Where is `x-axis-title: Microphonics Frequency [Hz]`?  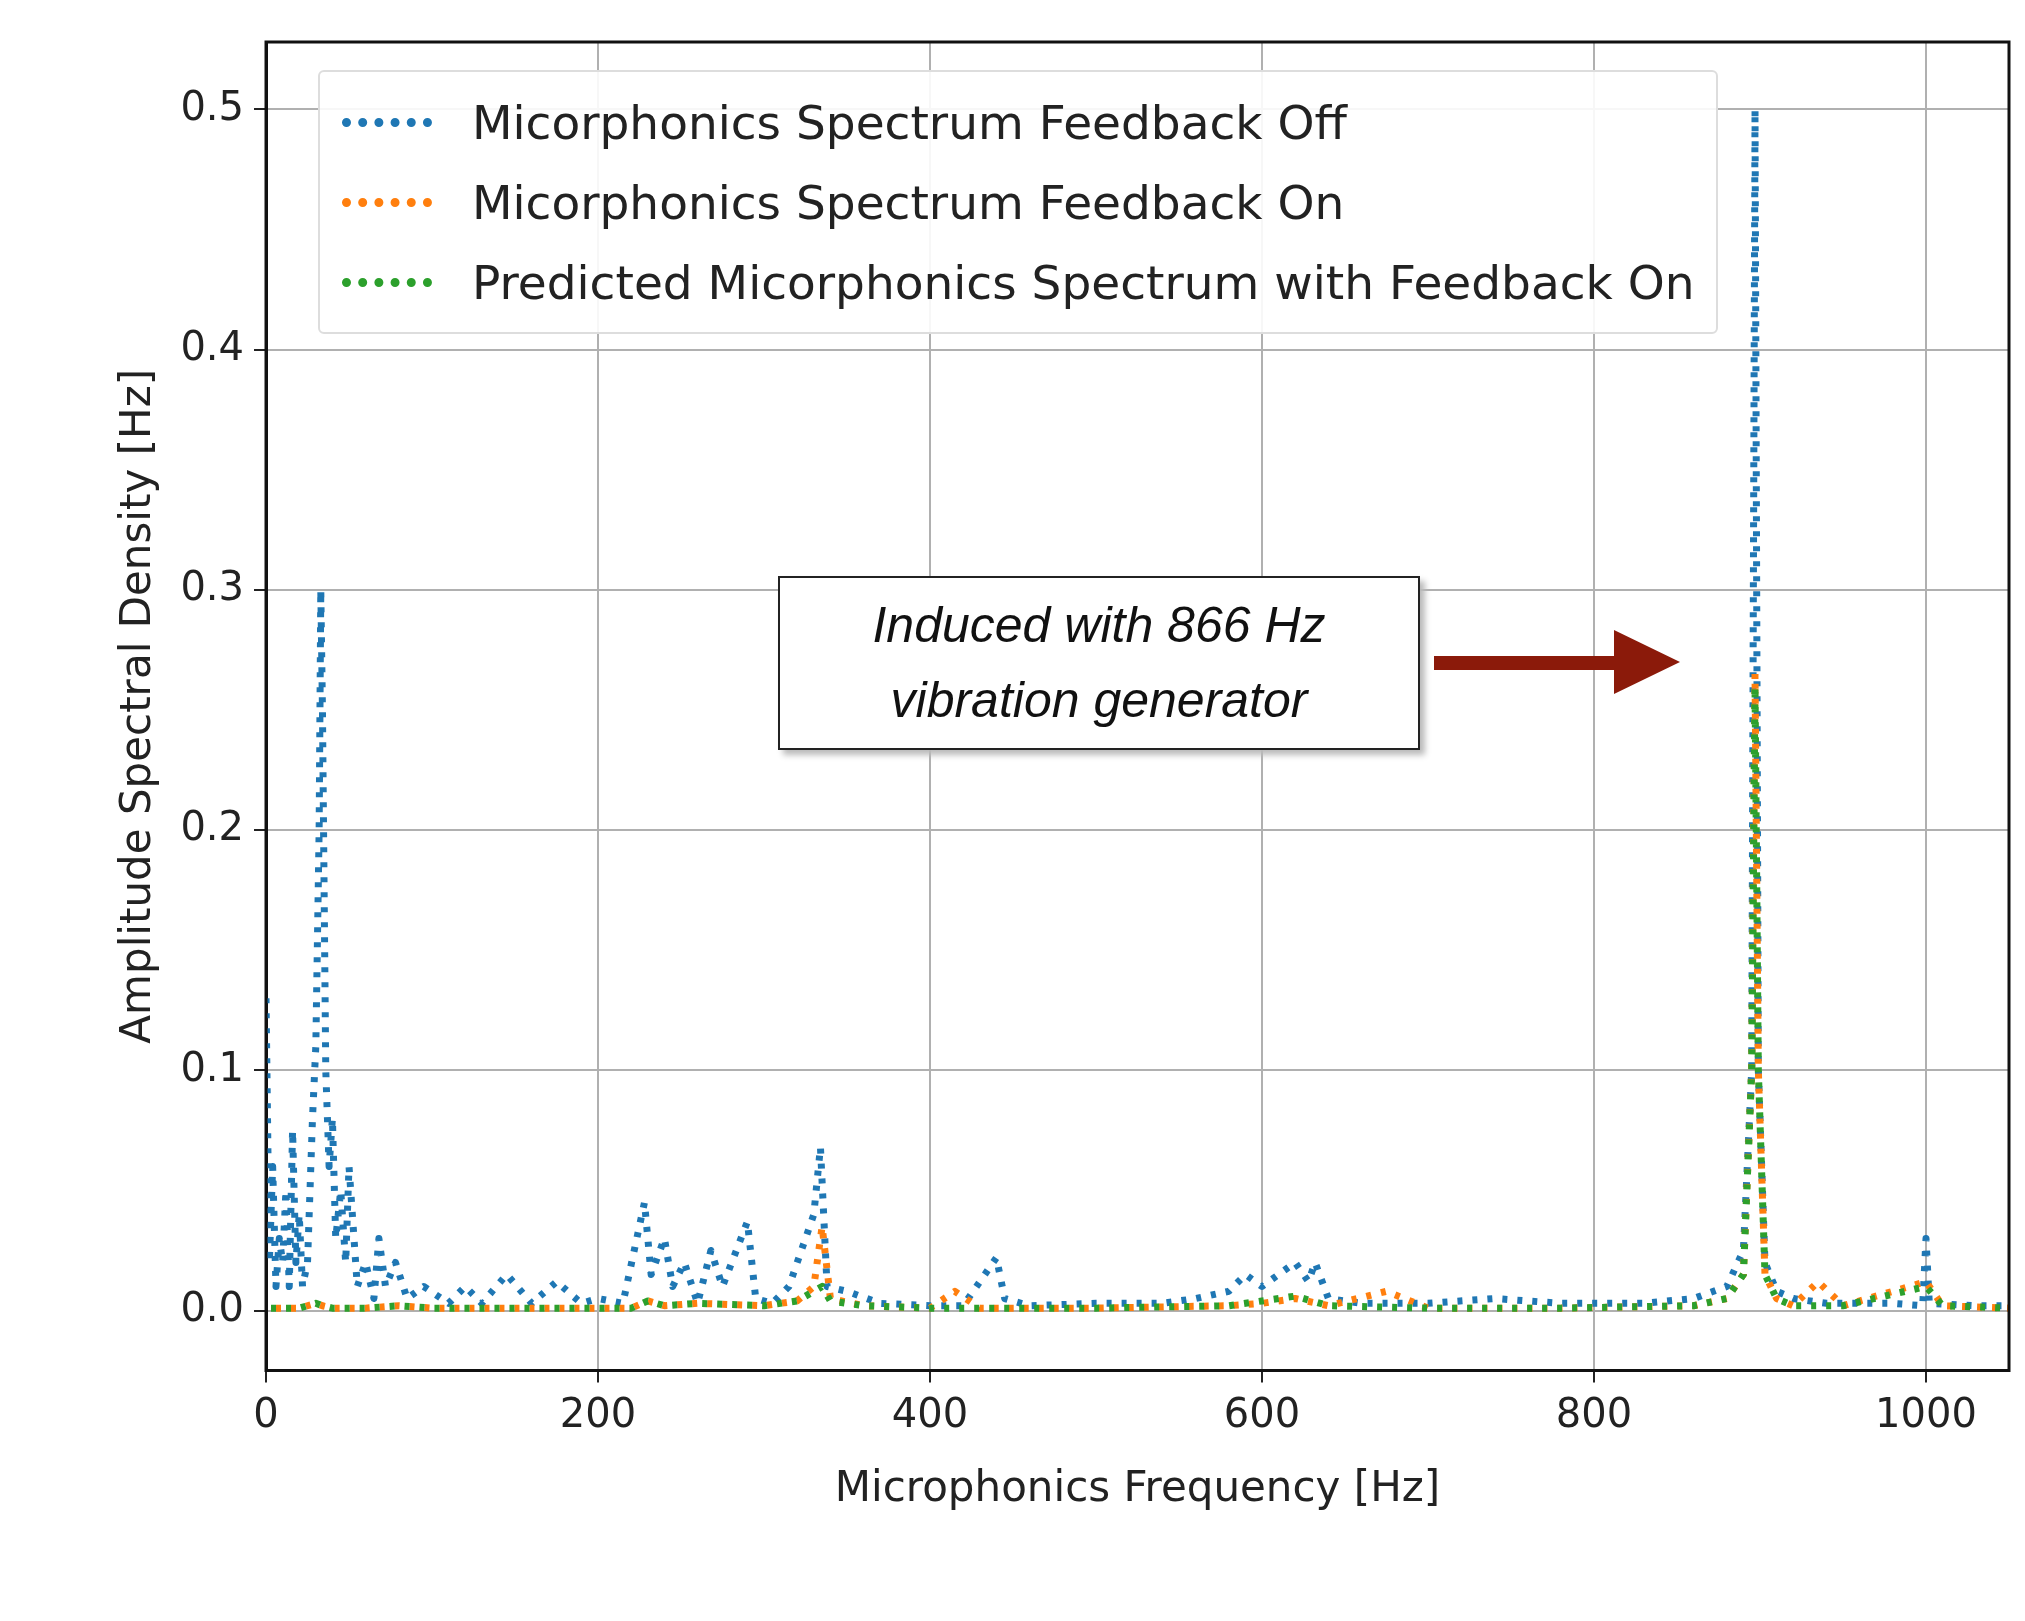
x-axis-title: Microphonics Frequency [Hz] is located at coordinates (1137, 1486).